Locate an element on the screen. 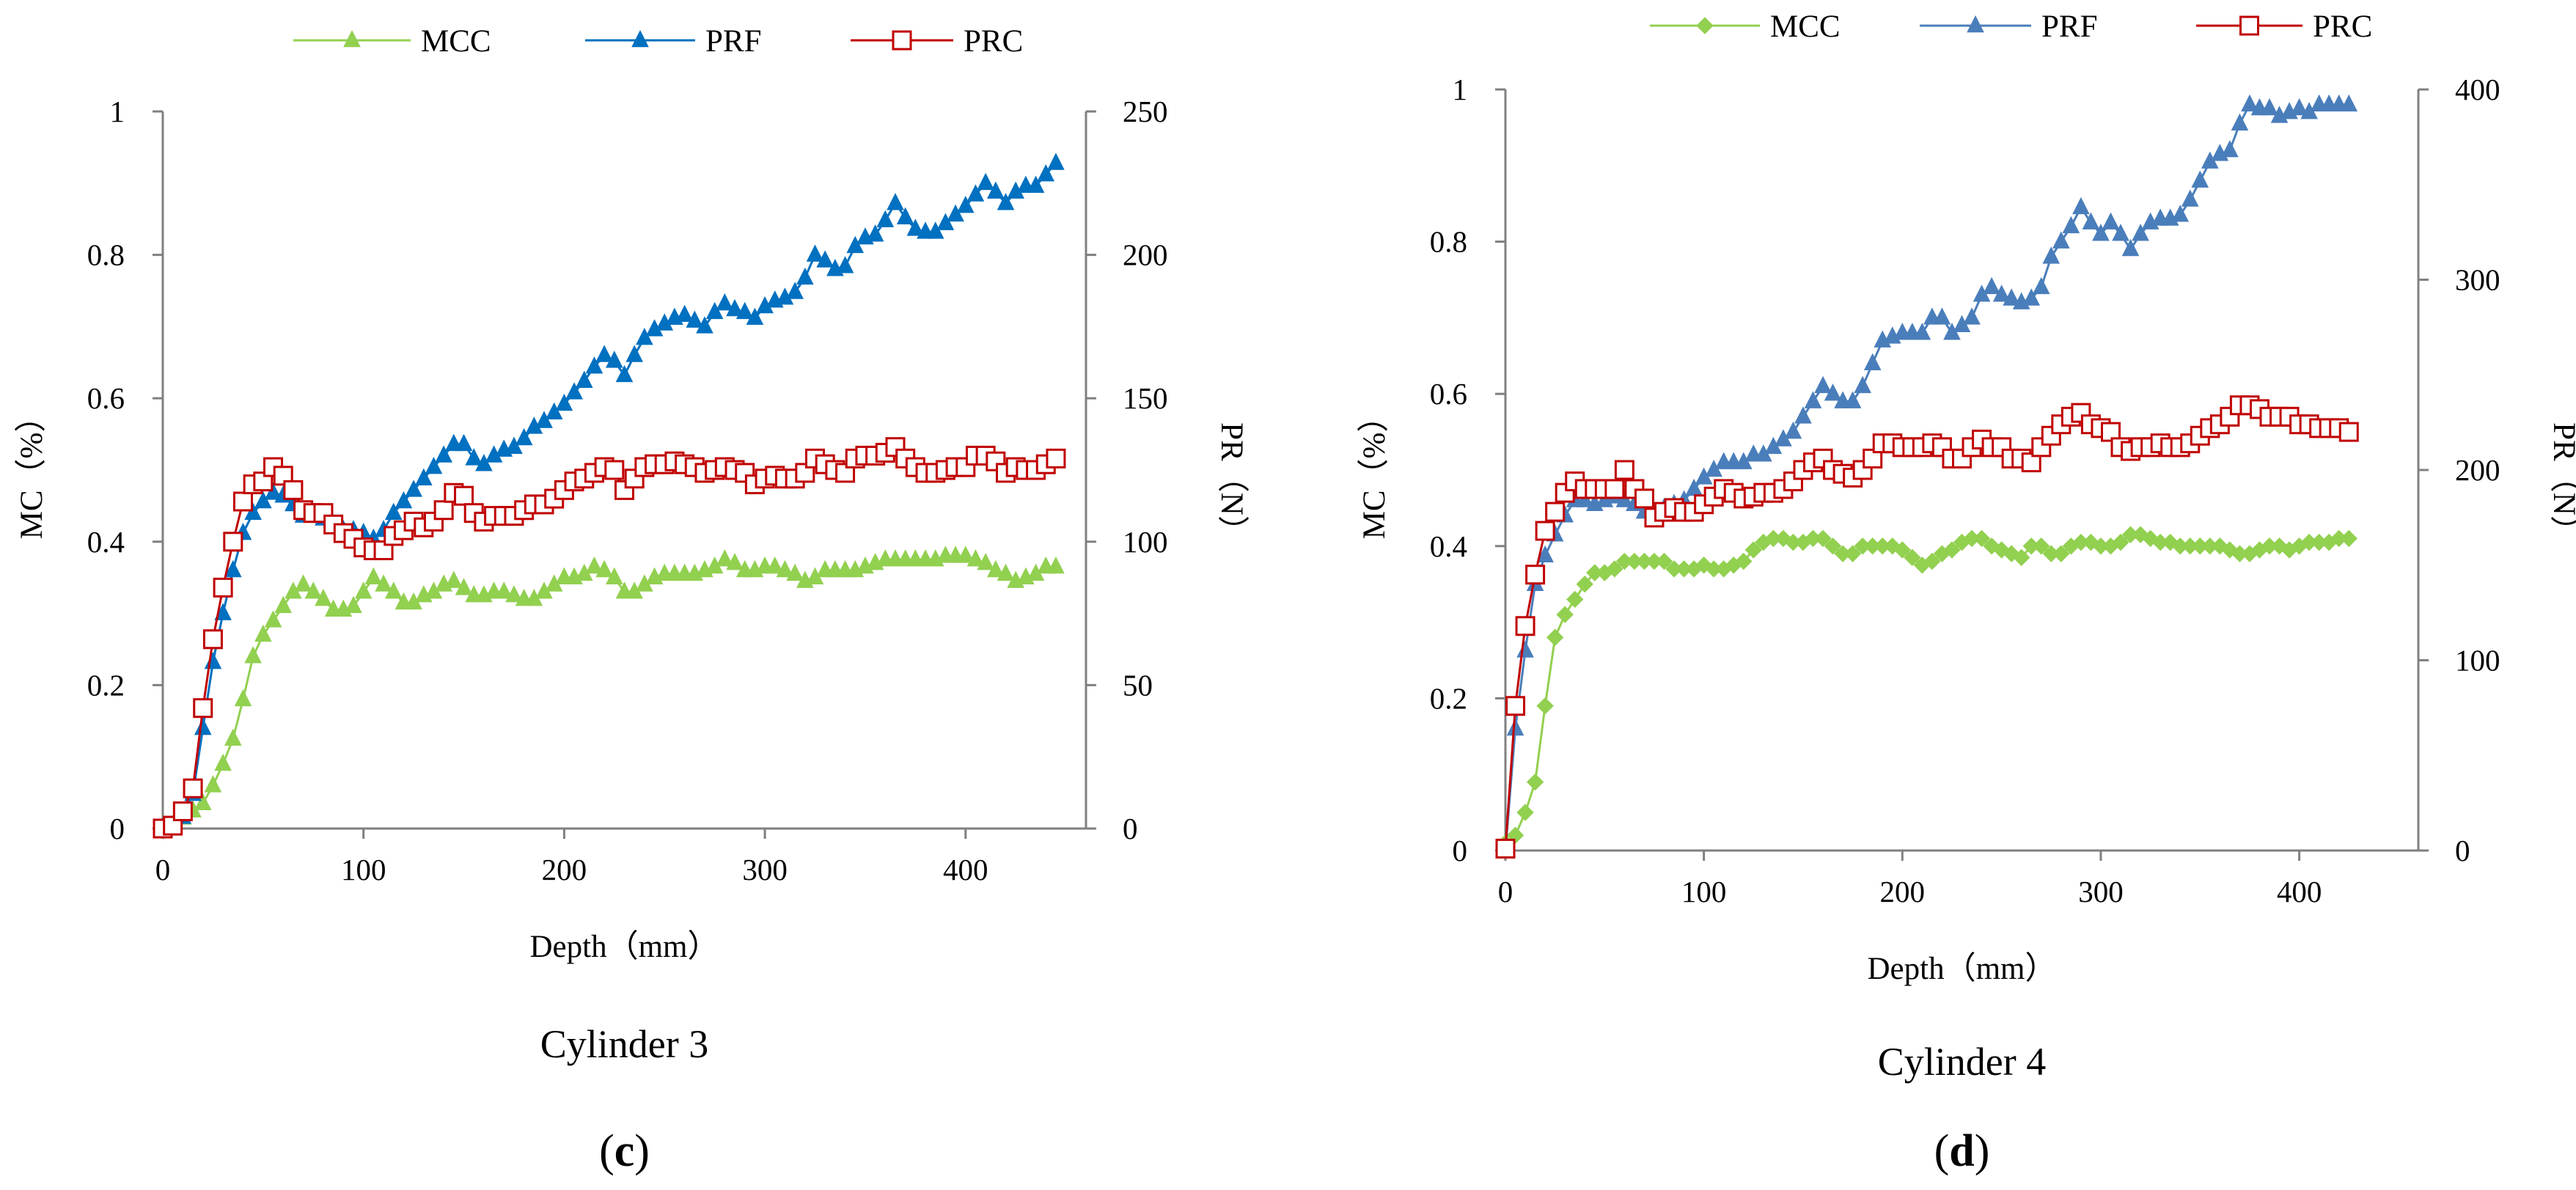 Image resolution: width=2576 pixels, height=1190 pixels. legend-label-prf: PRF is located at coordinates (734, 42).